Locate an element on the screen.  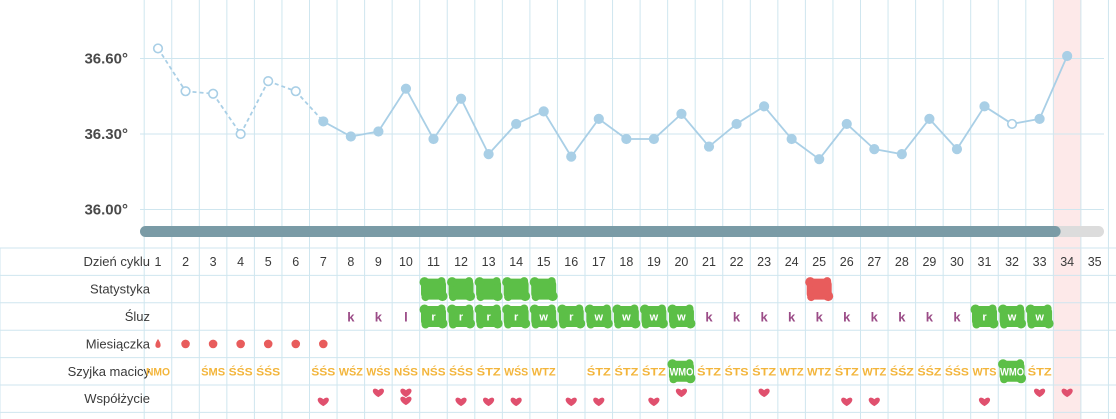
szyjka-label: ŚMS is located at coordinates (213, 371).